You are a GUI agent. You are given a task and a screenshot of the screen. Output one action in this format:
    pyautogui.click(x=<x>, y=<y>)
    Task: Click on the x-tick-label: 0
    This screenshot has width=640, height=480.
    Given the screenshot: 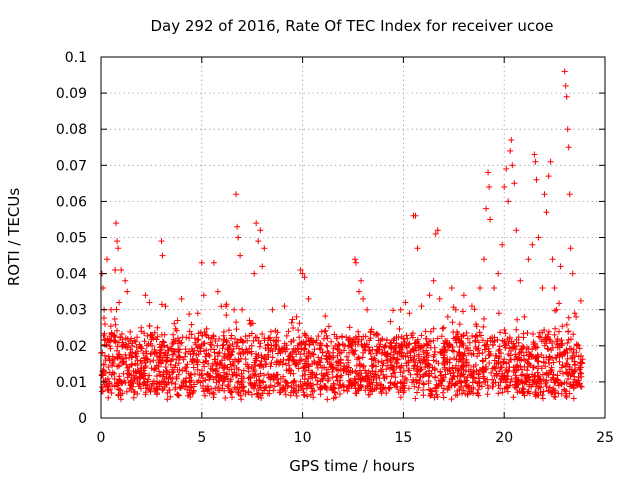 What is the action you would take?
    pyautogui.click(x=101, y=438)
    